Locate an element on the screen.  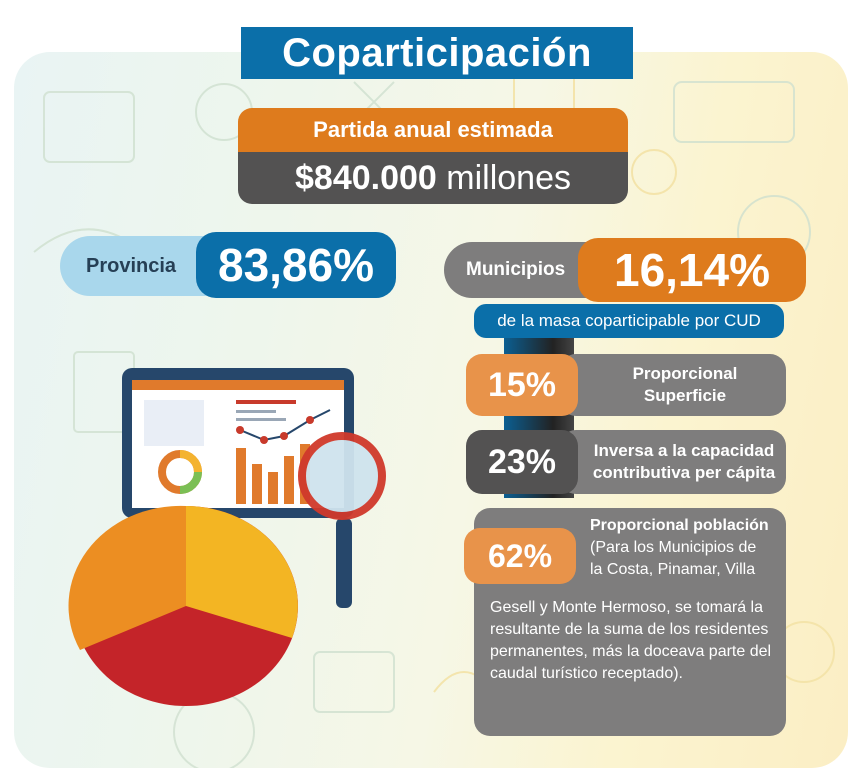
criterion-2-line2: contributiva per cápita is located at coordinates (684, 472).